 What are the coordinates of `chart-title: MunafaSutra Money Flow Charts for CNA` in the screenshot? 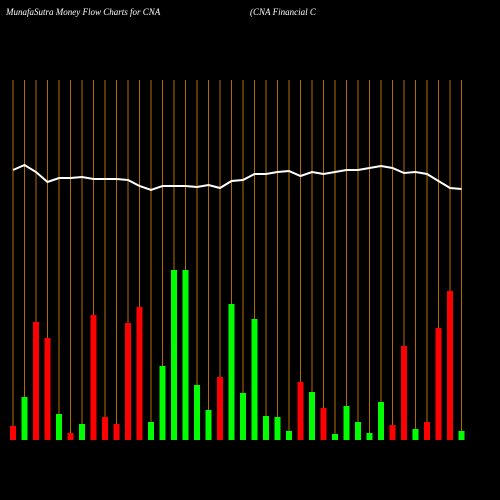 It's located at (83, 12).